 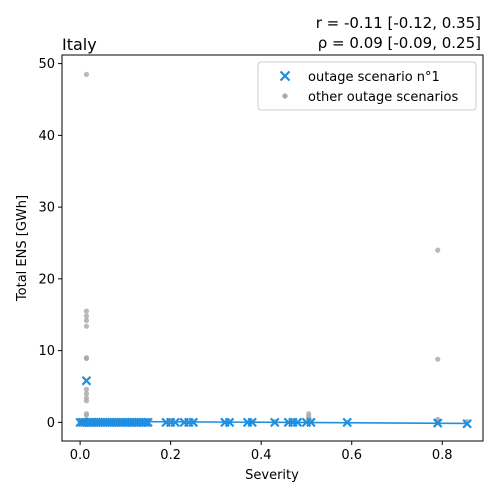 What do you see at coordinates (46, 64) in the screenshot?
I see `y-tick-label-5: 50` at bounding box center [46, 64].